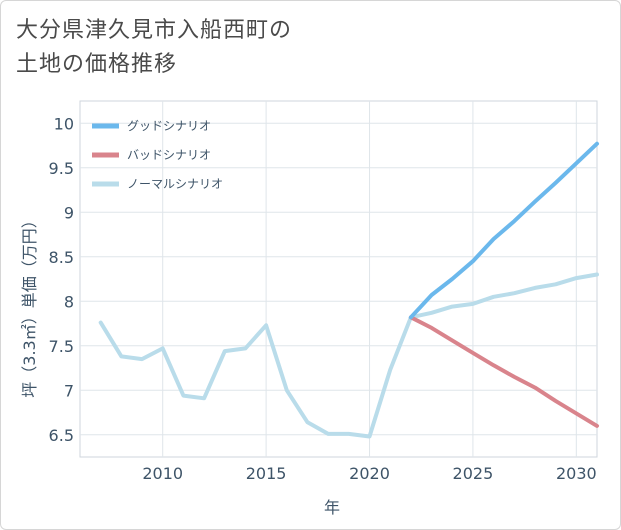 The width and height of the screenshot is (621, 530). What do you see at coordinates (61, 435) in the screenshot?
I see `y-tick-label: 6.5` at bounding box center [61, 435].